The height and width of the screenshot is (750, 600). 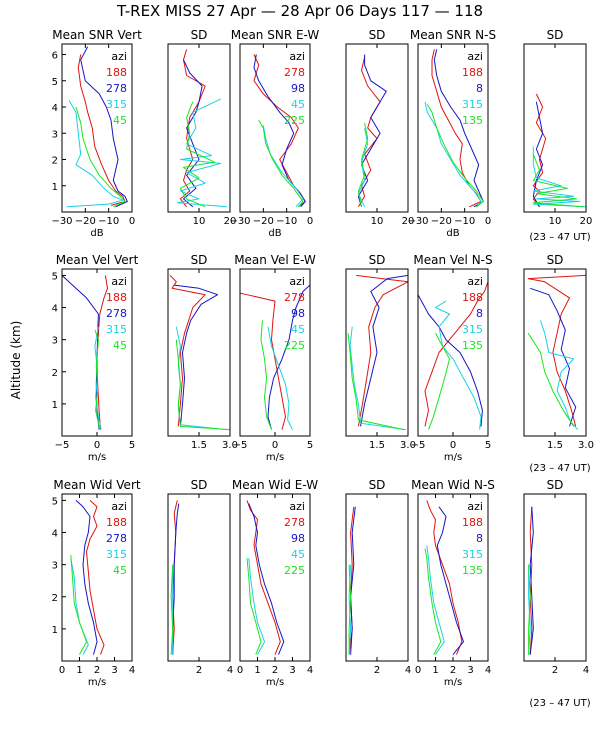 I want to click on y-tick-label: 5, so click(x=55, y=501).